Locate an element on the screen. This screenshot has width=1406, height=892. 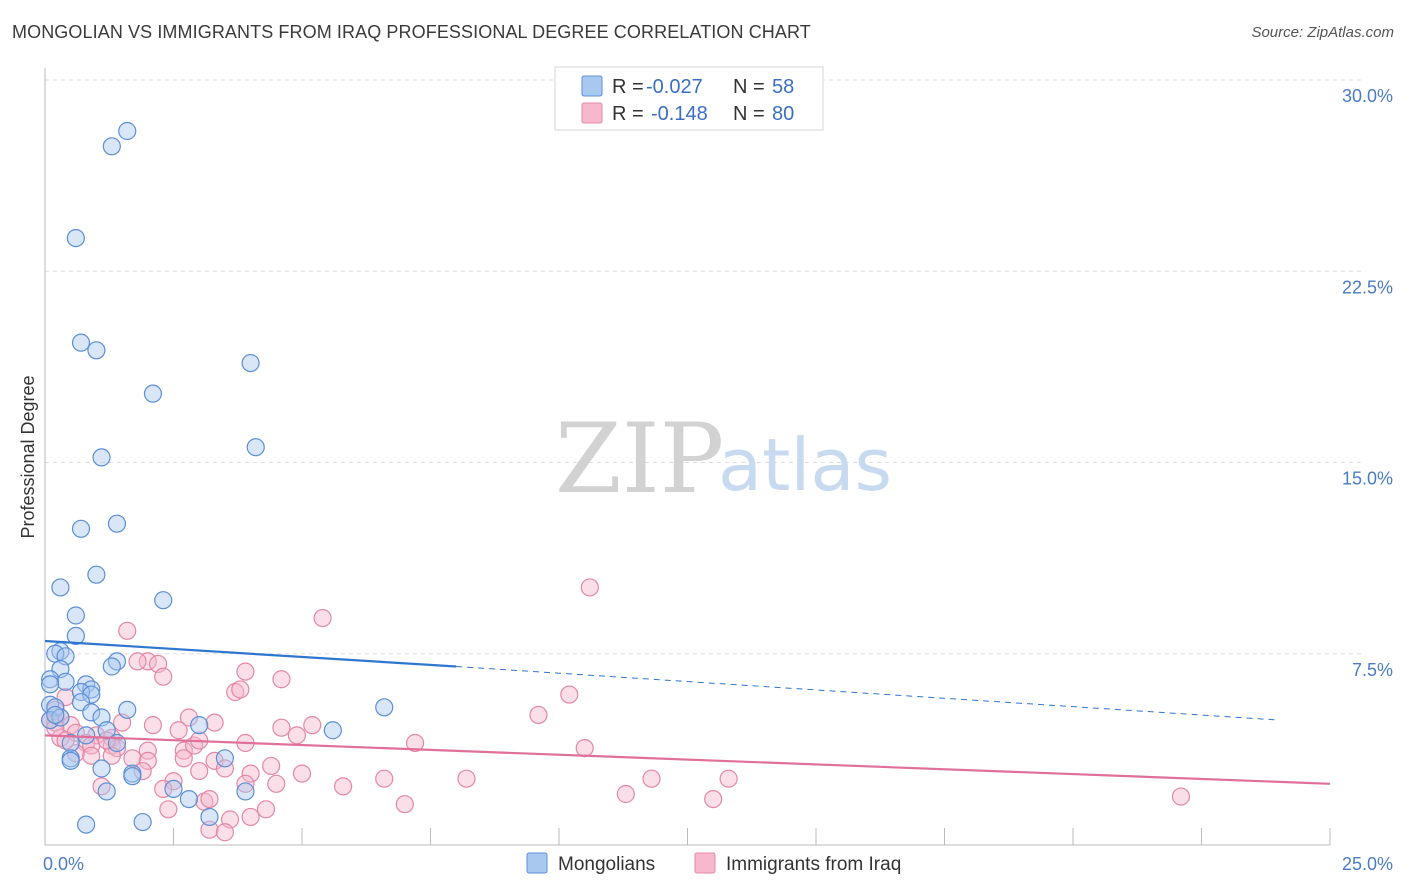
y-tick-label-0: 7.5% is located at coordinates (1372, 670).